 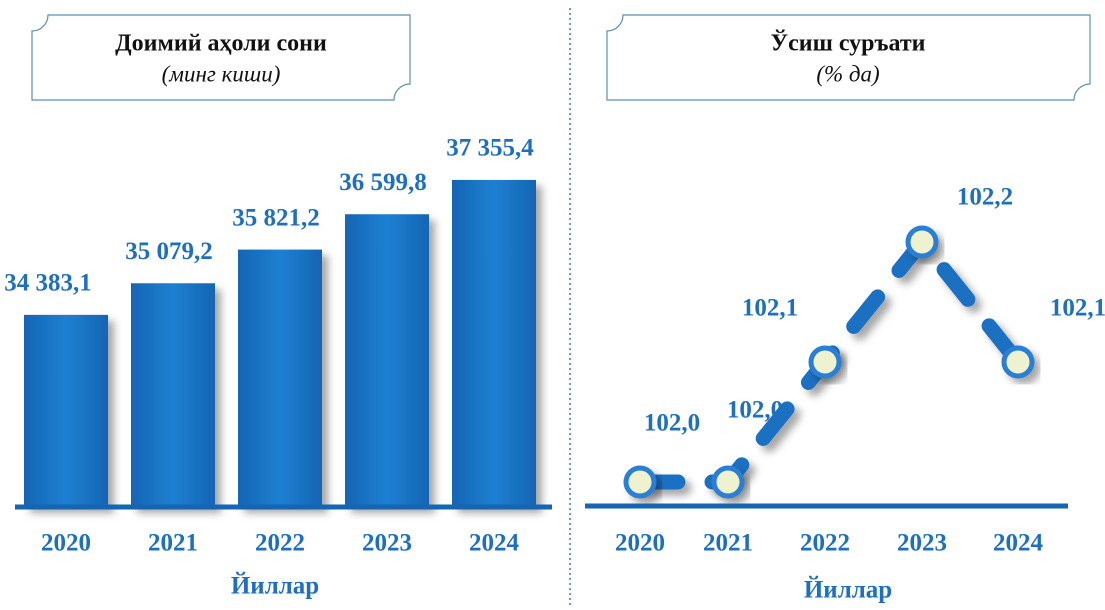 I want to click on value-label: 35 821,2, so click(x=276, y=217).